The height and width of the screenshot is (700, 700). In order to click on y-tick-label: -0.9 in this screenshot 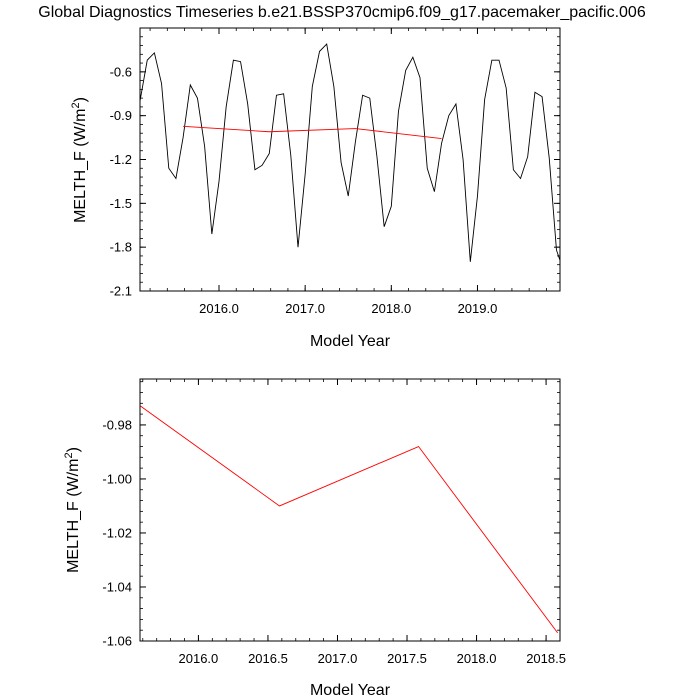, I will do `click(121, 115)`.